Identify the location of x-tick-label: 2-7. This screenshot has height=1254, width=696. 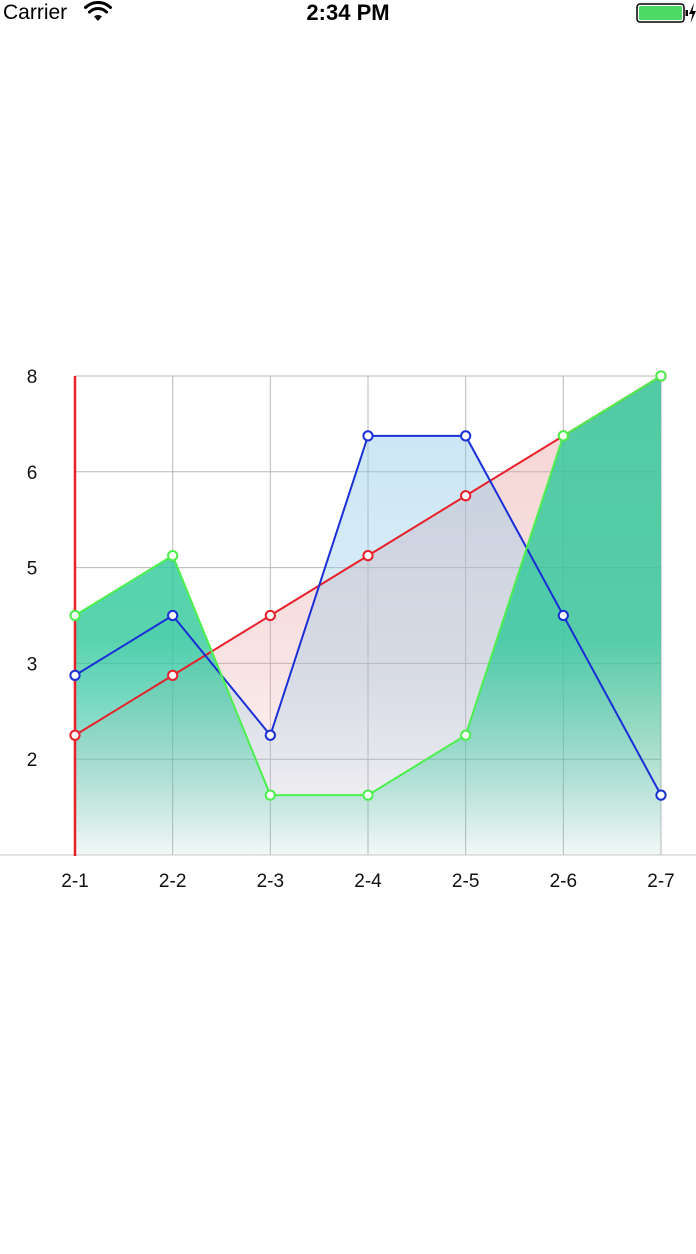
(660, 881).